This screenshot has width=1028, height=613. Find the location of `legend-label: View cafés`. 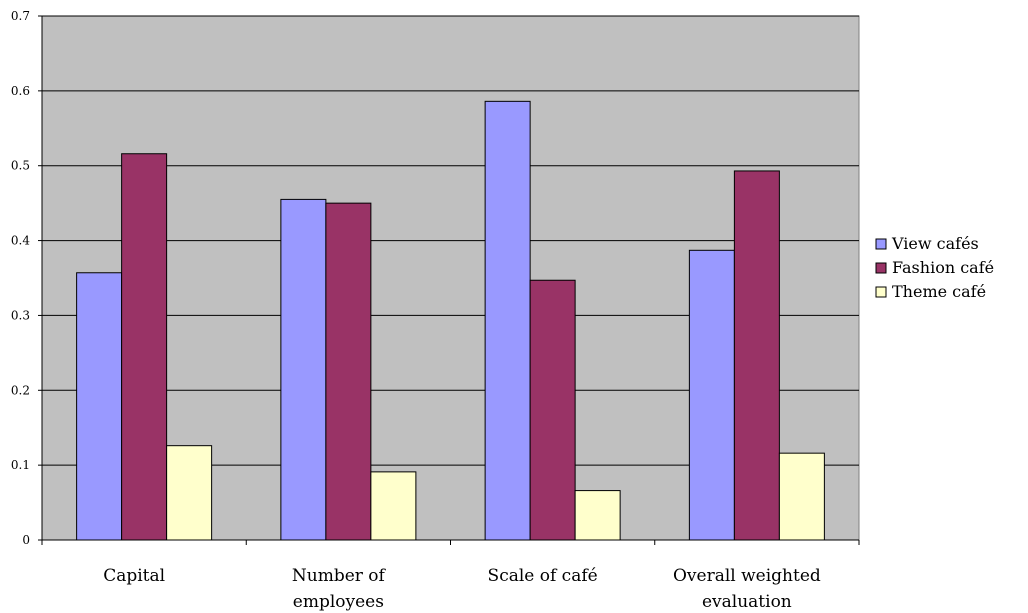

legend-label: View cafés is located at coordinates (935, 243).